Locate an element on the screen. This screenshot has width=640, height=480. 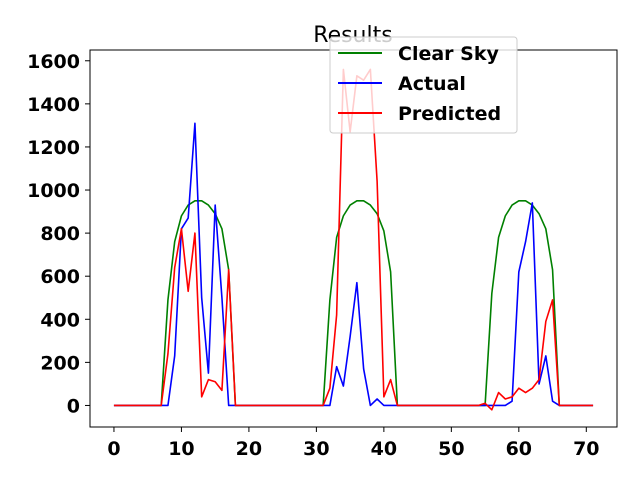
x-tick-label: 0 is located at coordinates (113, 449).